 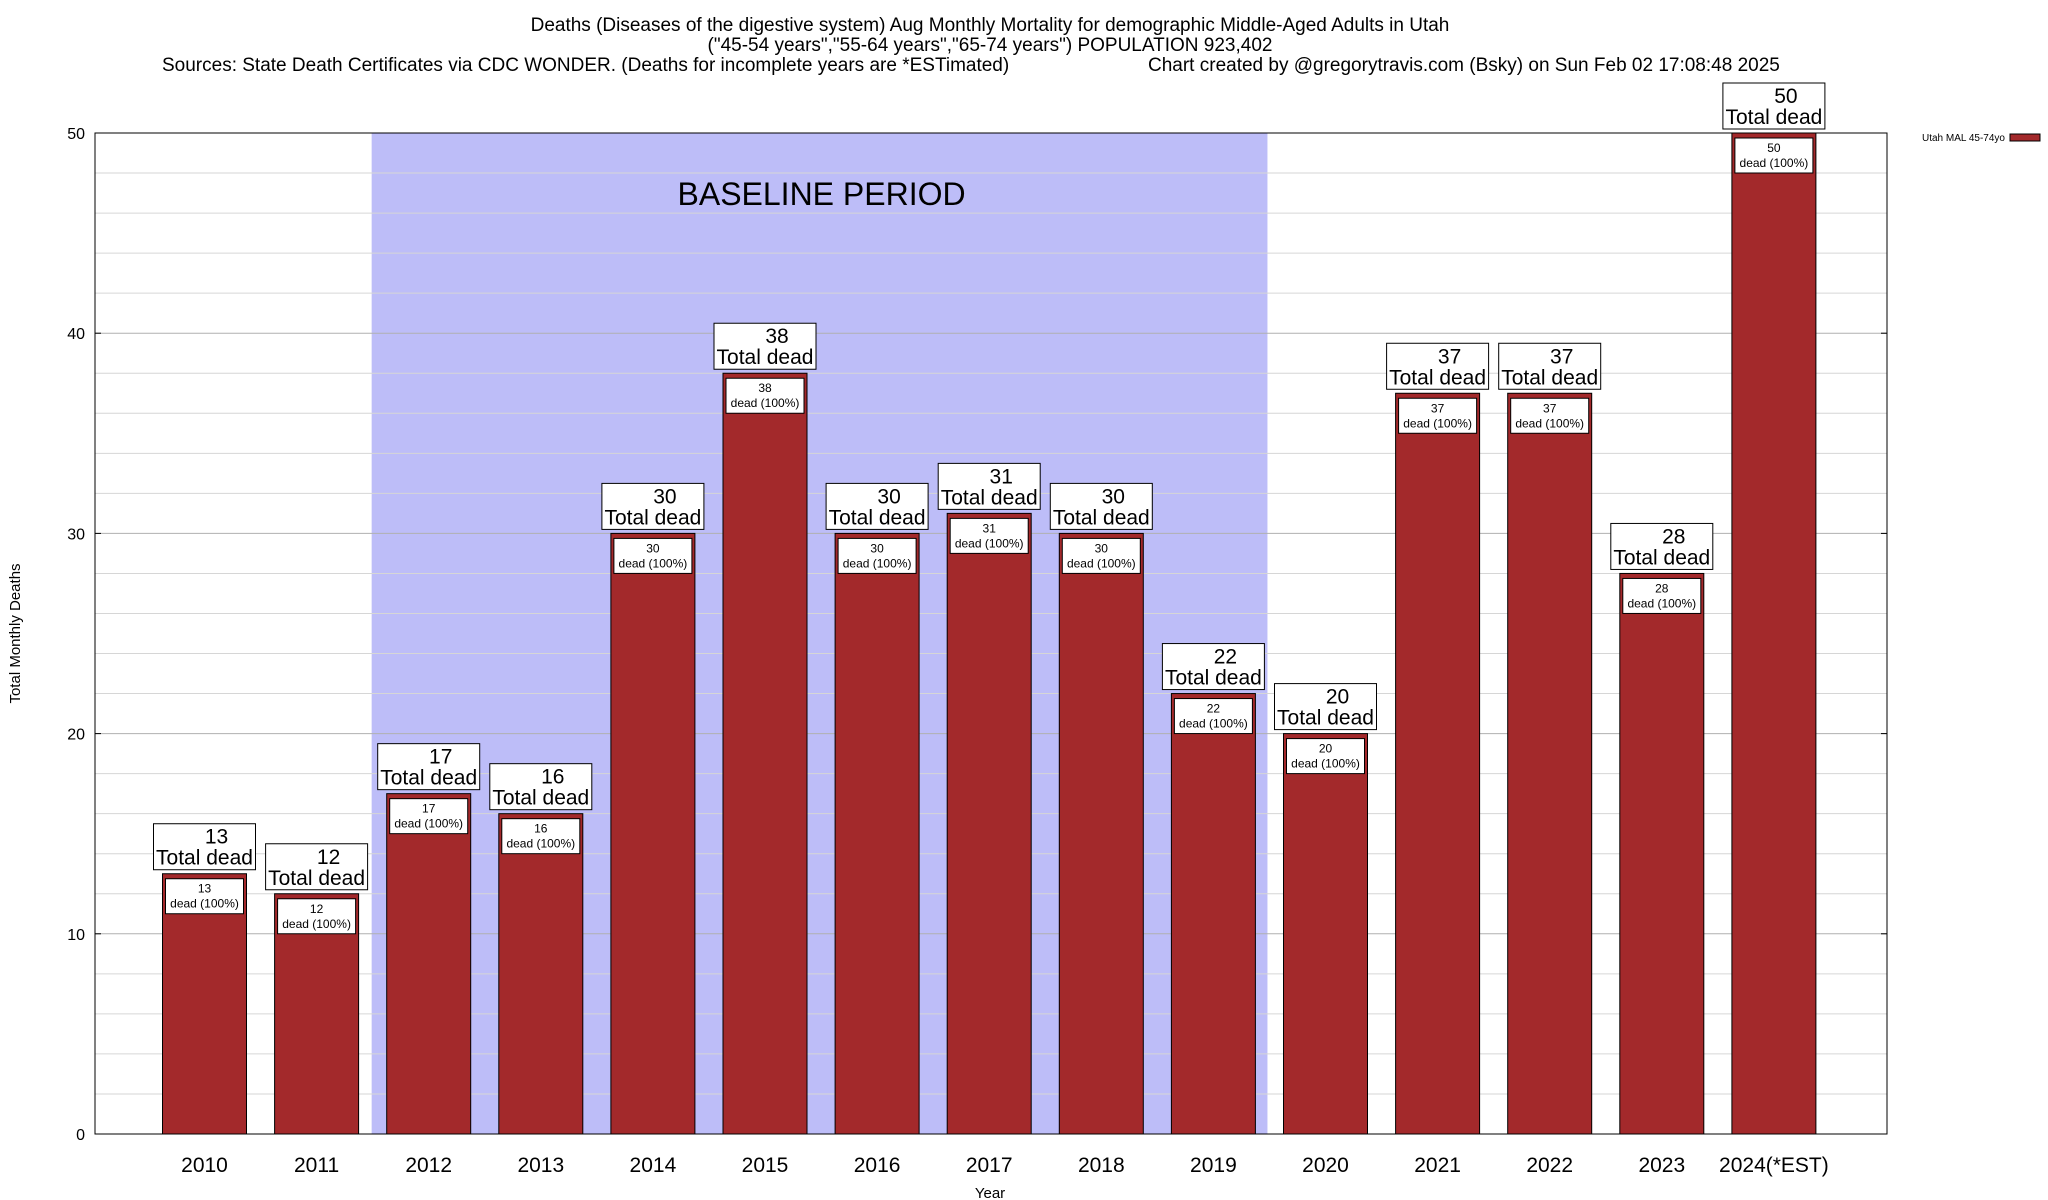 What do you see at coordinates (1673, 536) in the screenshot?
I see `total-label-value: 28` at bounding box center [1673, 536].